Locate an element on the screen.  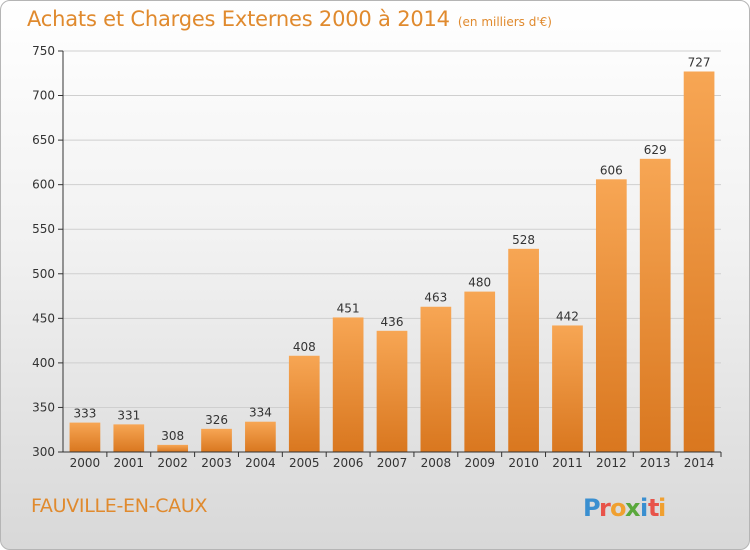
x-tick-label: 2012 is located at coordinates (611, 463).